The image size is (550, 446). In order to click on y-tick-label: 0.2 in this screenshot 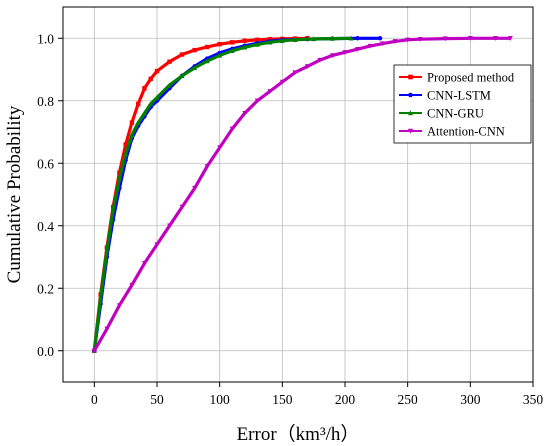, I will do `click(45, 288)`.